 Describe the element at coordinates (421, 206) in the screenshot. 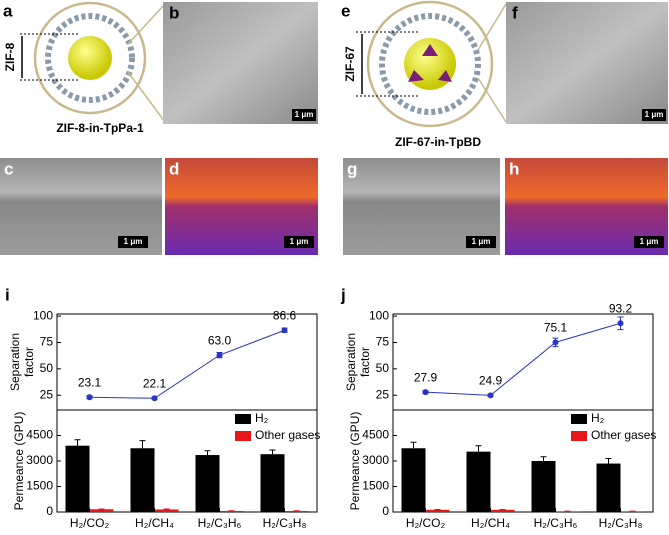

I see `panel-g: g 1 μm` at that location.